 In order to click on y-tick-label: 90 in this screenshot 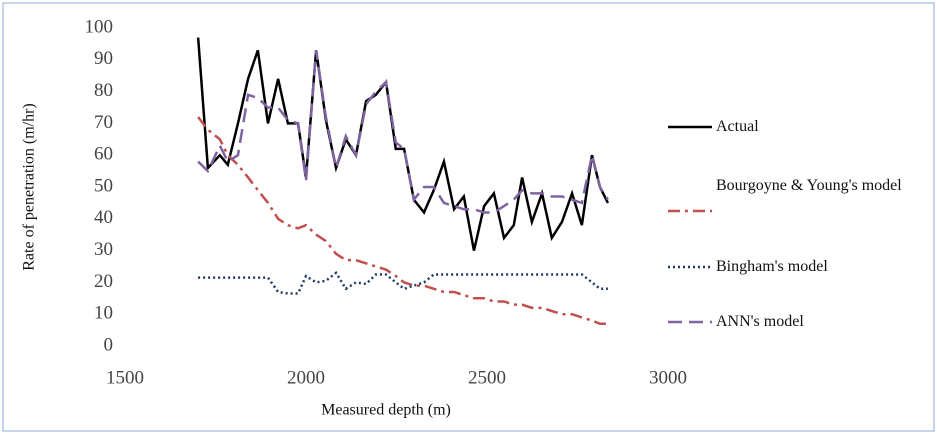, I will do `click(103, 58)`.